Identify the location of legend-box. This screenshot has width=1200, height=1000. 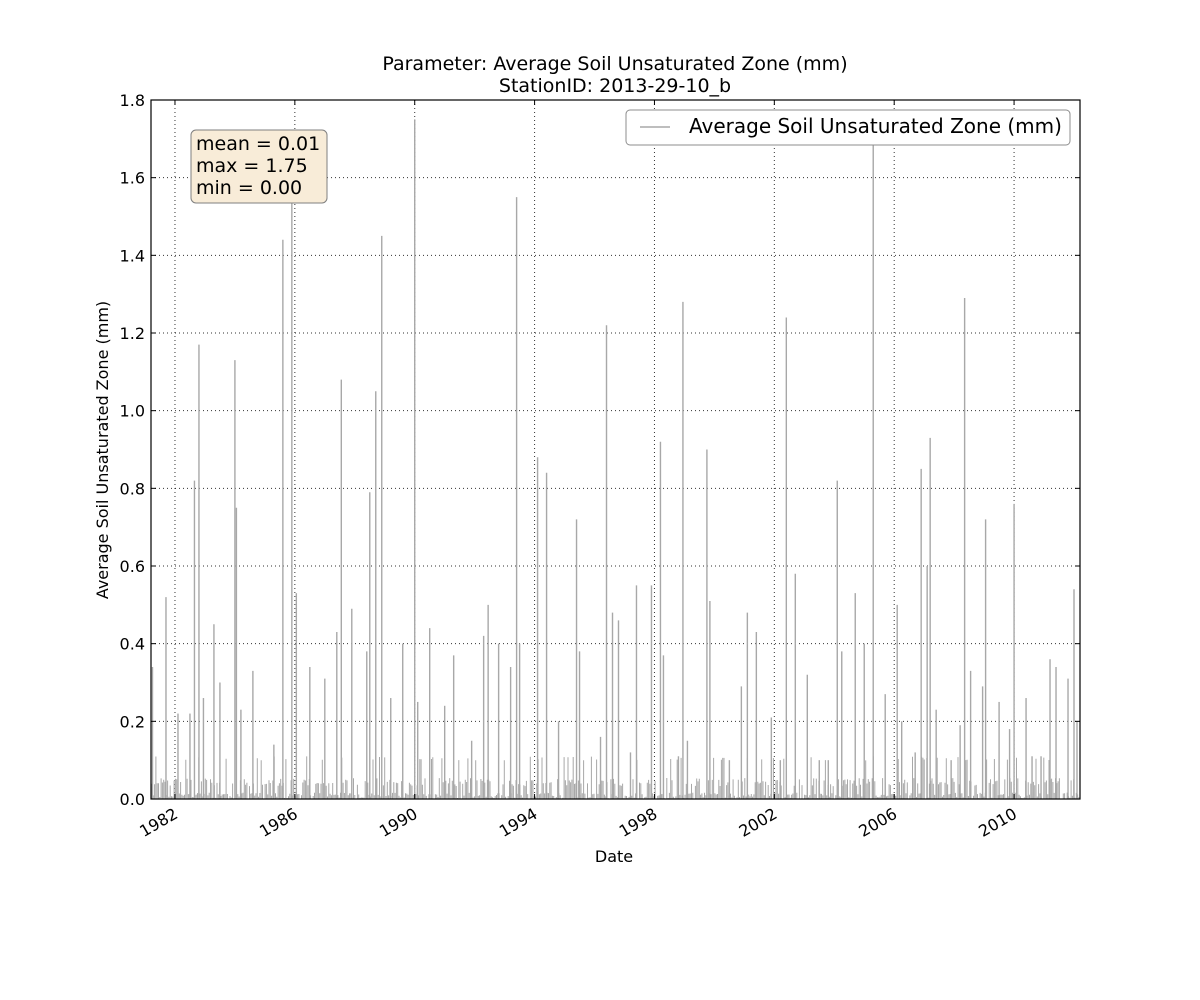
(848, 127).